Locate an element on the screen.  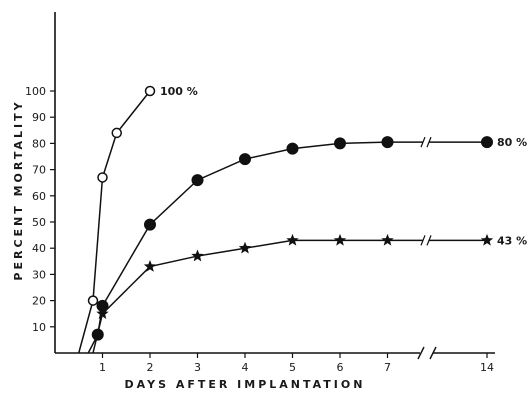
y-tick-label: 80 is located at coordinates (39, 143).